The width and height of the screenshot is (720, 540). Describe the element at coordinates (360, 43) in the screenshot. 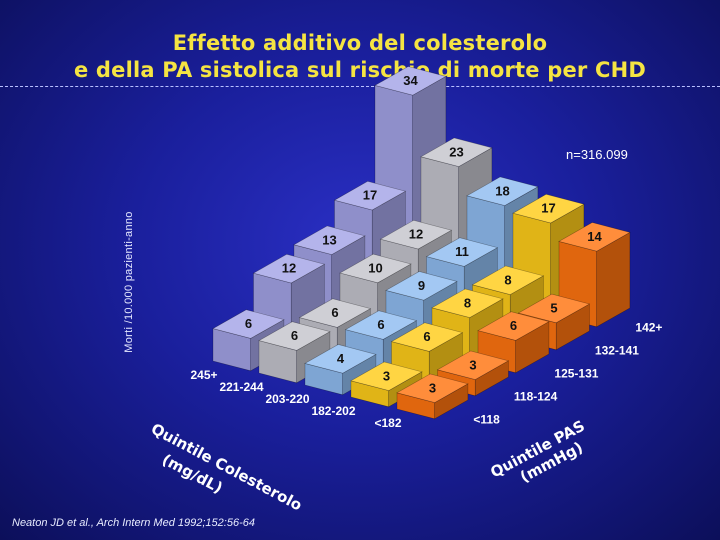

I see `title-line-1: Effetto additivo del colesterolo` at that location.